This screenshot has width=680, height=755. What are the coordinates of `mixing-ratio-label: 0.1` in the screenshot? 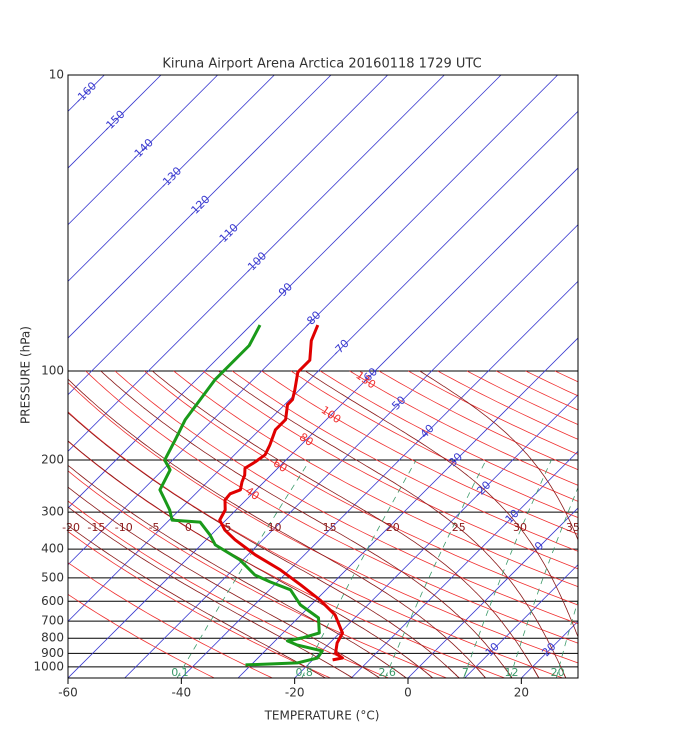 It's located at (180, 672).